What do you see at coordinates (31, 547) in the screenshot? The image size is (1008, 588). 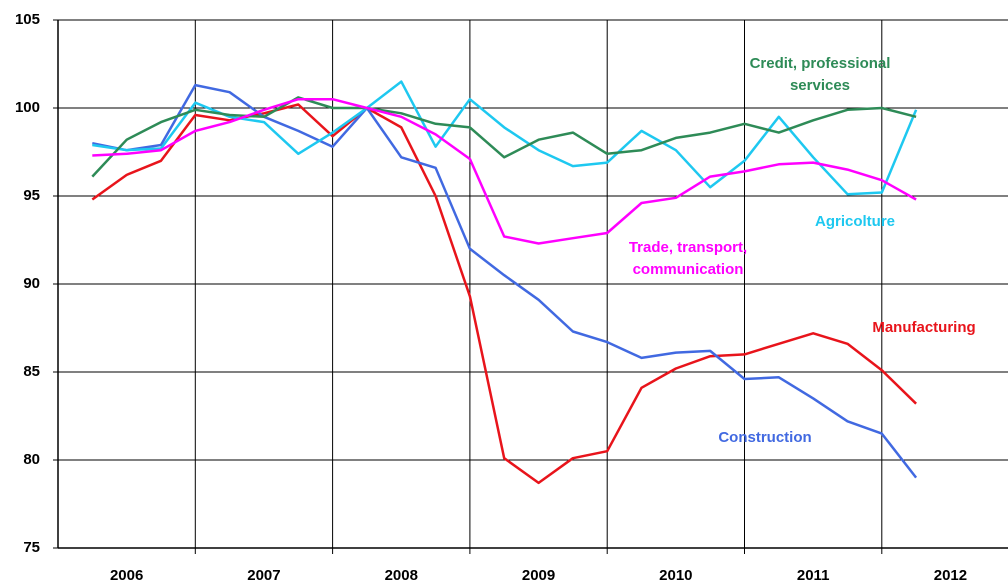 I see `y-tick-label: 75` at bounding box center [31, 547].